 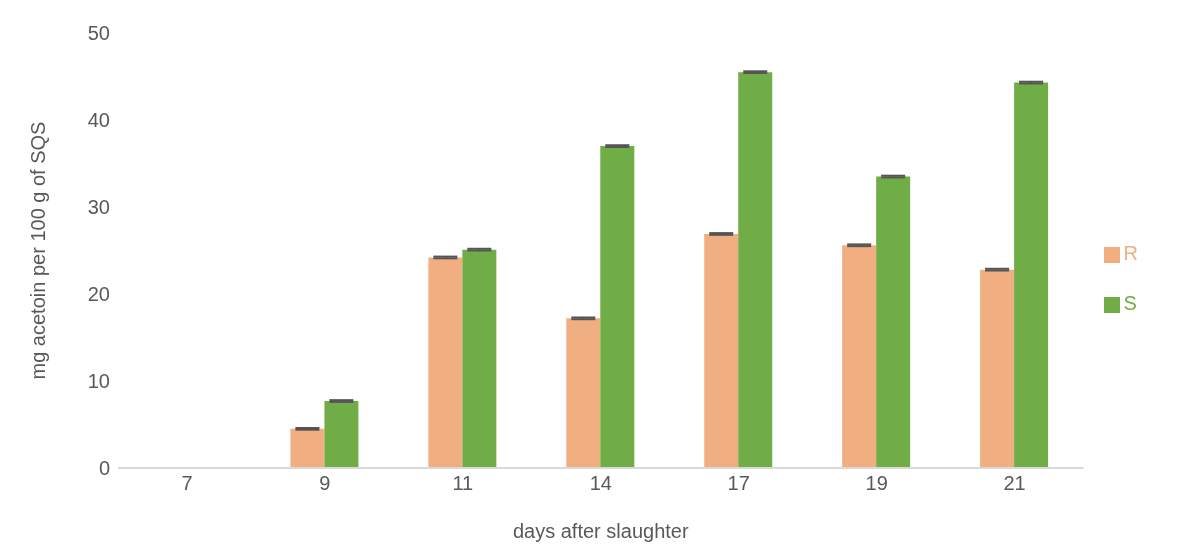 I want to click on x-tick-label: 14, so click(x=600, y=483).